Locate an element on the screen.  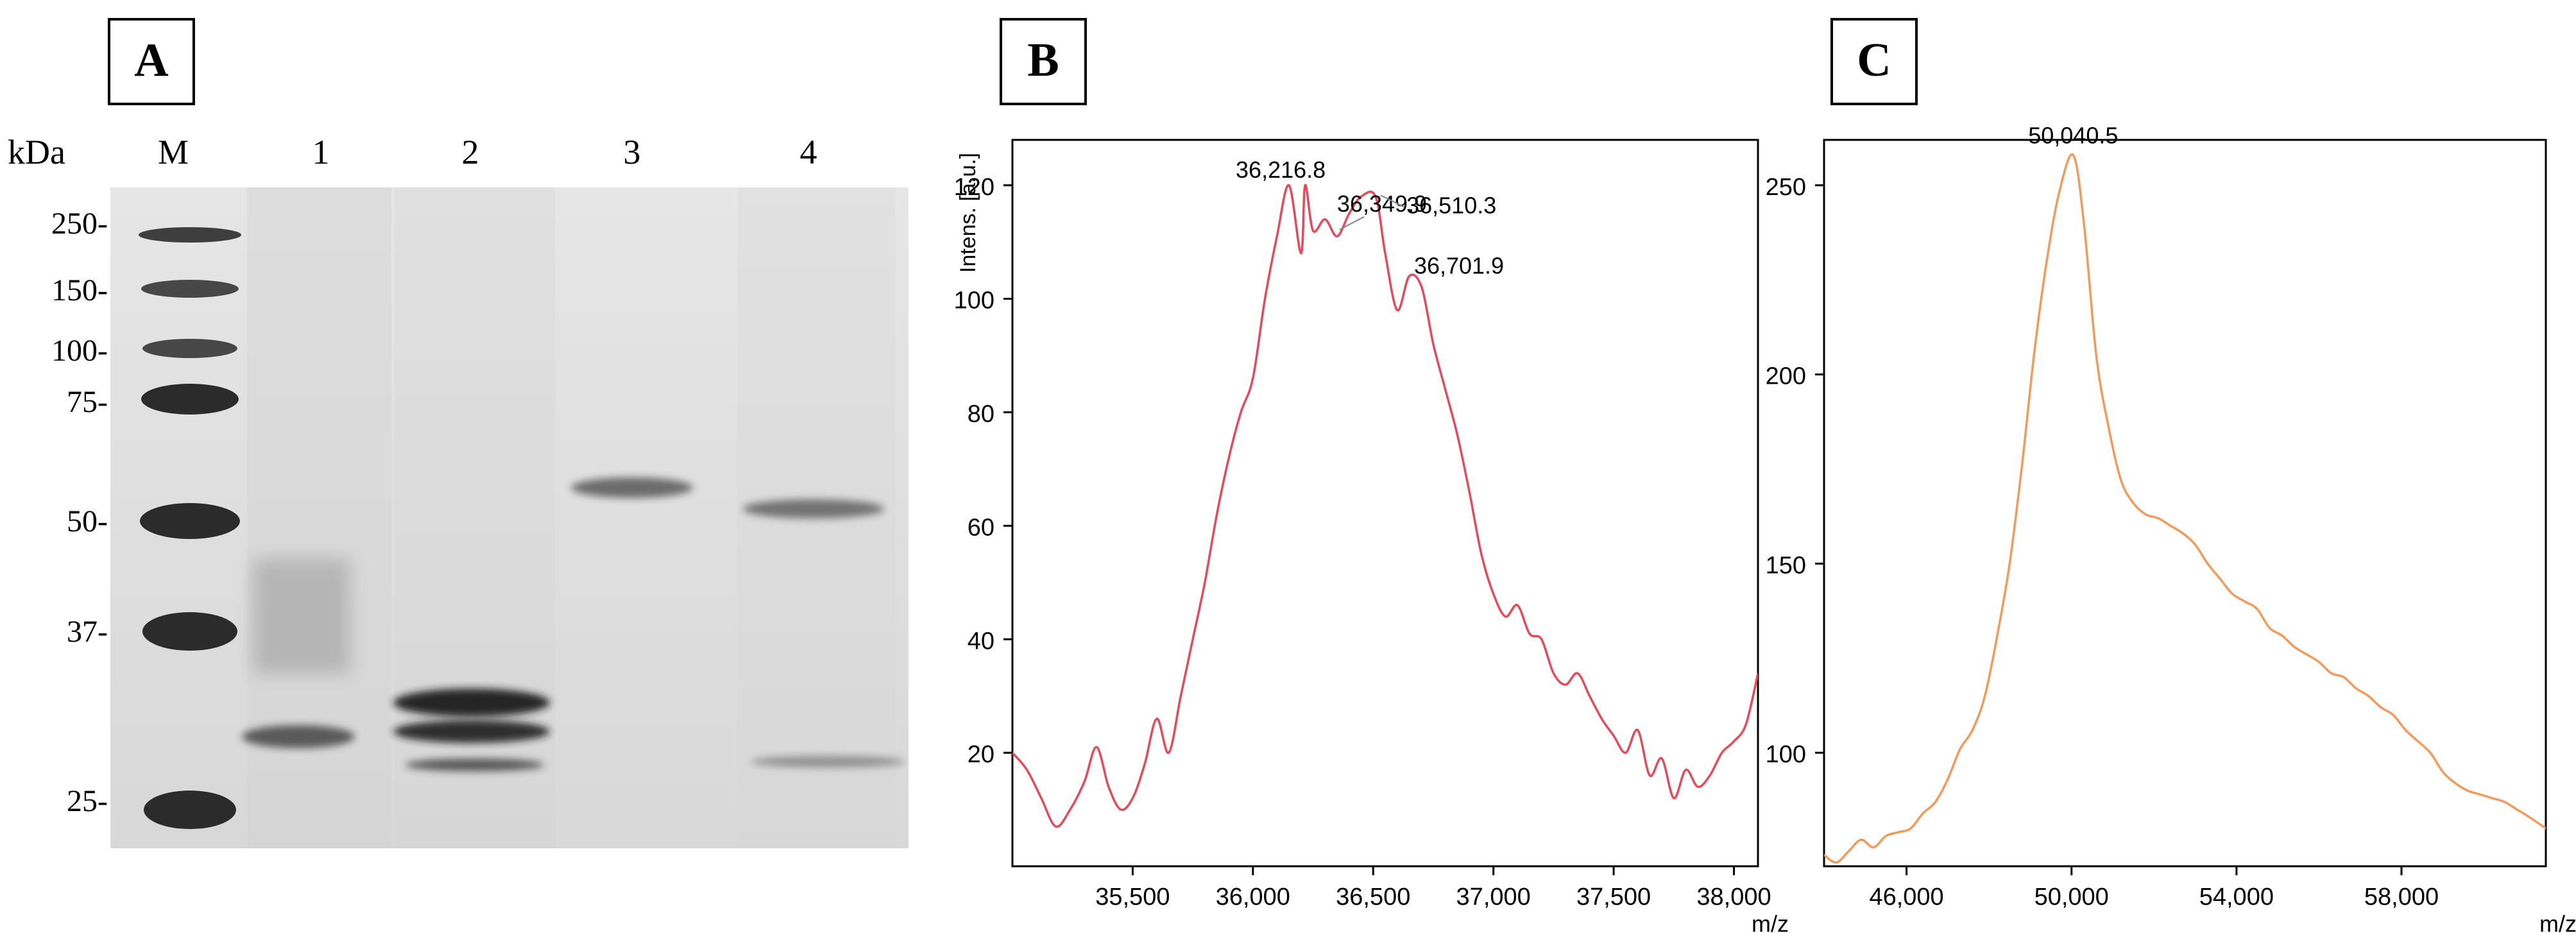
lane-1-bands is located at coordinates (298, 653).